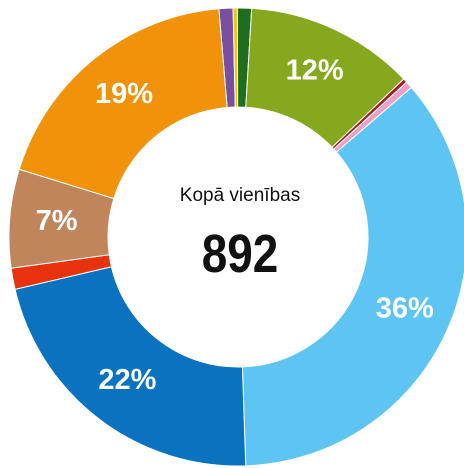 The width and height of the screenshot is (464, 468). What do you see at coordinates (57, 221) in the screenshot?
I see `value-label: 7%` at bounding box center [57, 221].